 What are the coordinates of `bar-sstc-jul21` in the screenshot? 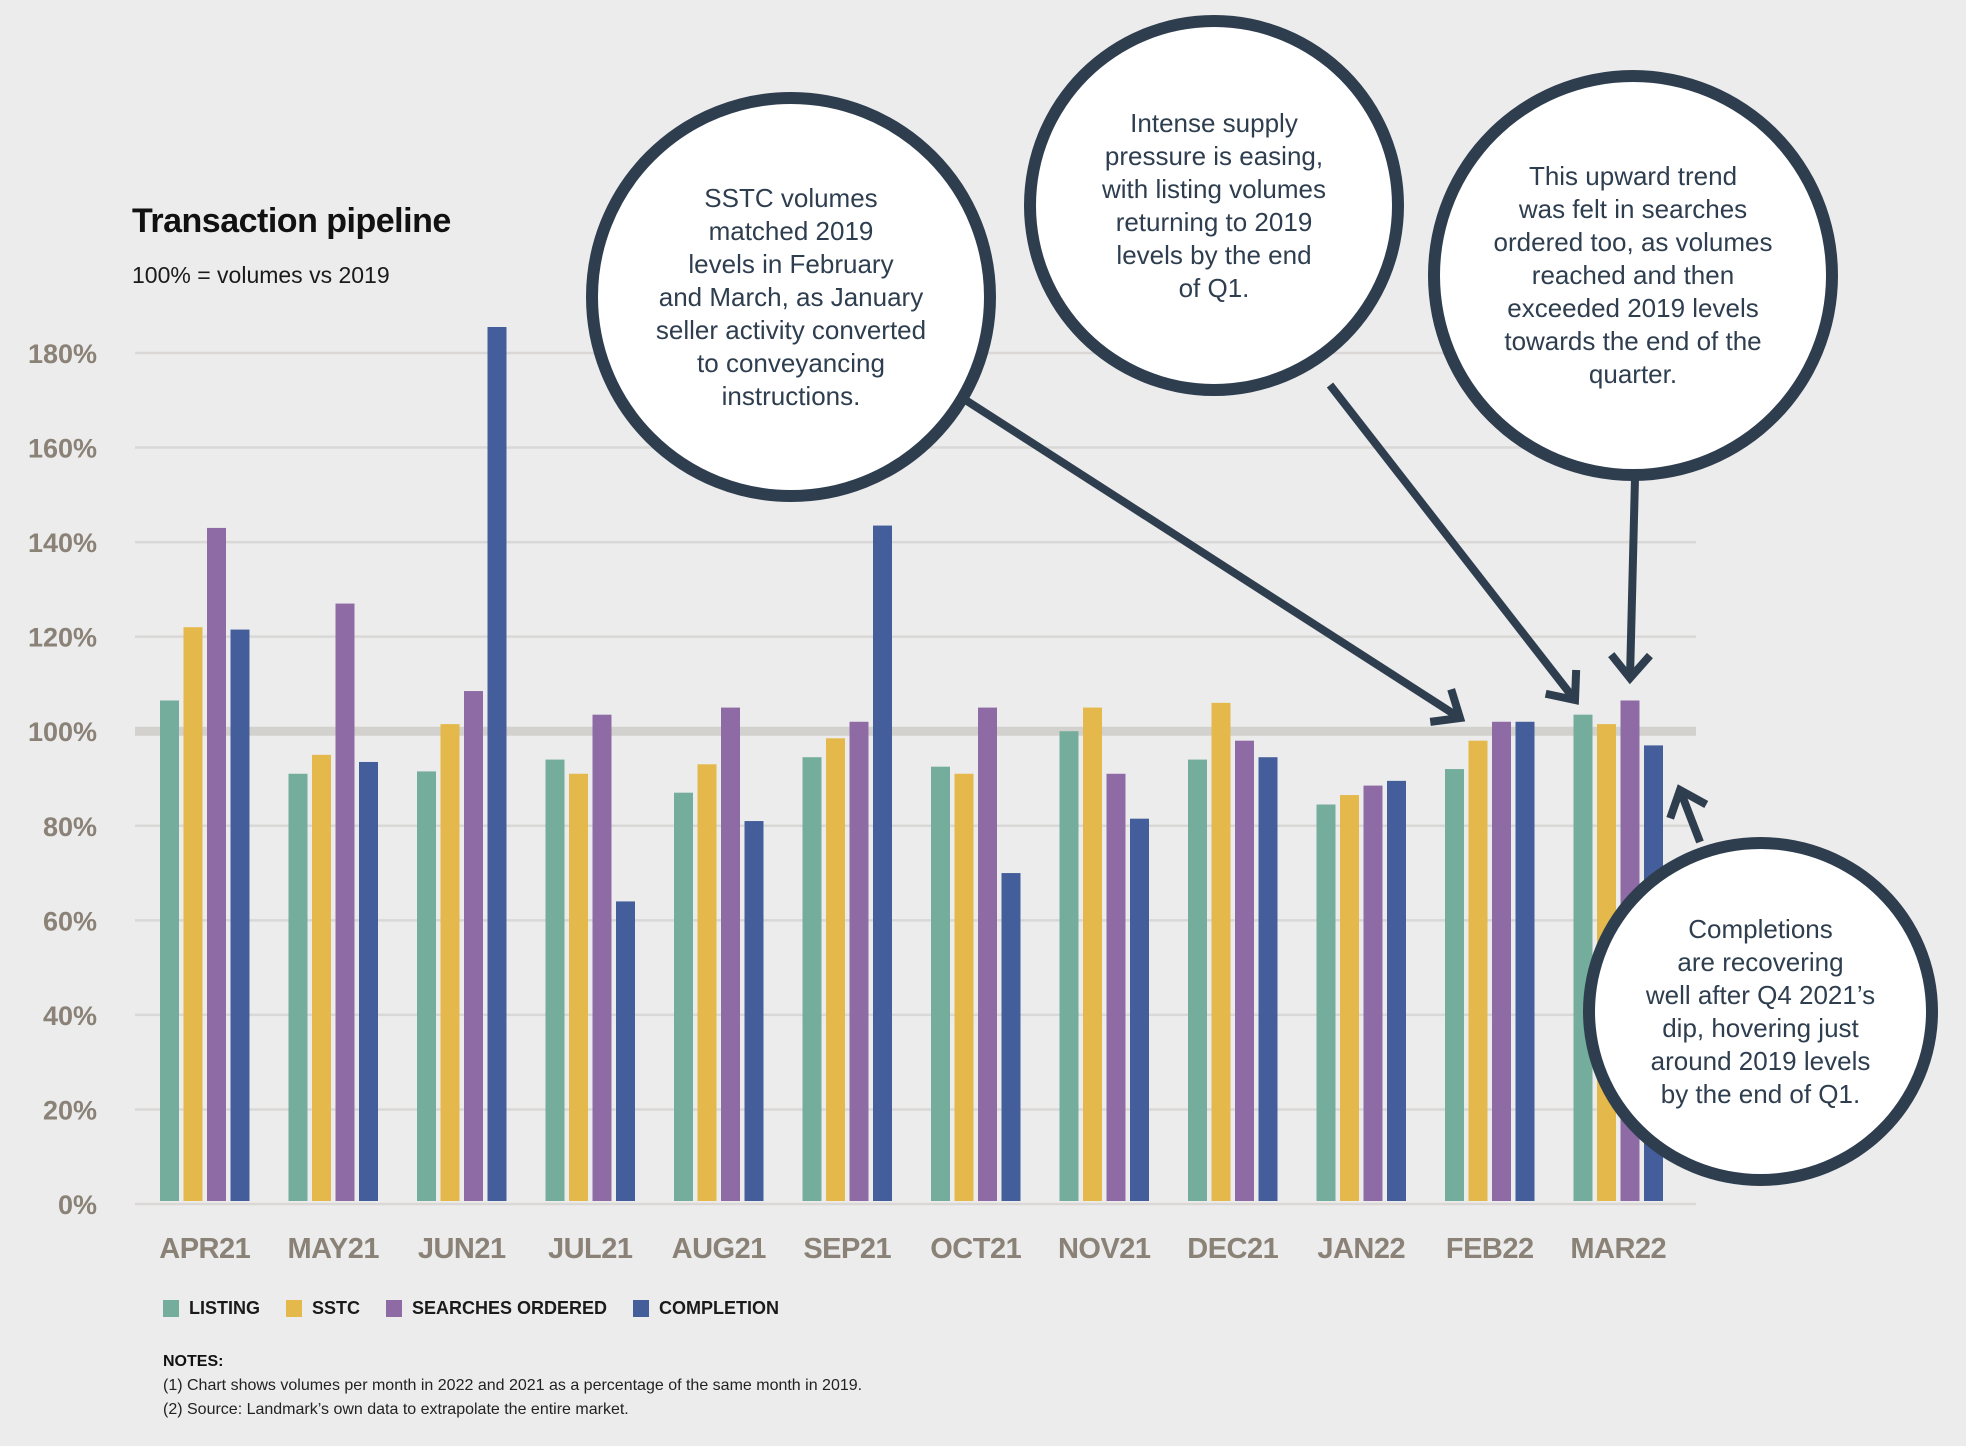 It's located at (578, 987).